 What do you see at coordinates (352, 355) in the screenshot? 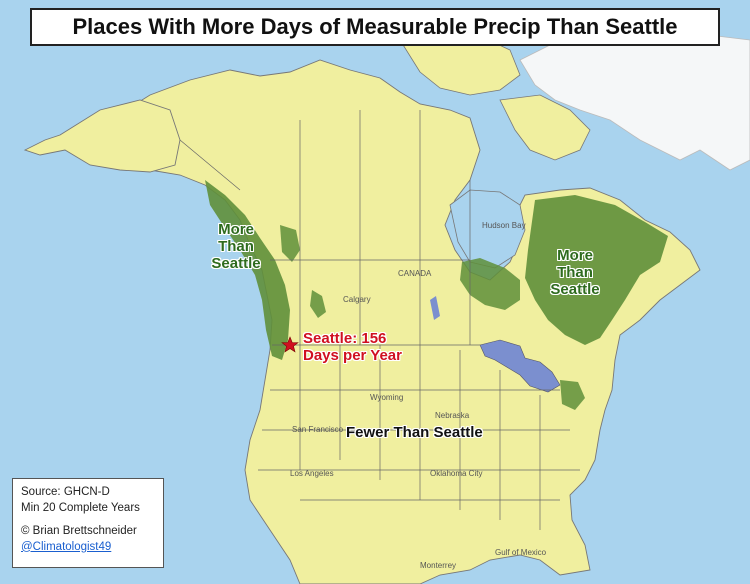
I see `seattle-label-line2: Days per Year` at bounding box center [352, 355].